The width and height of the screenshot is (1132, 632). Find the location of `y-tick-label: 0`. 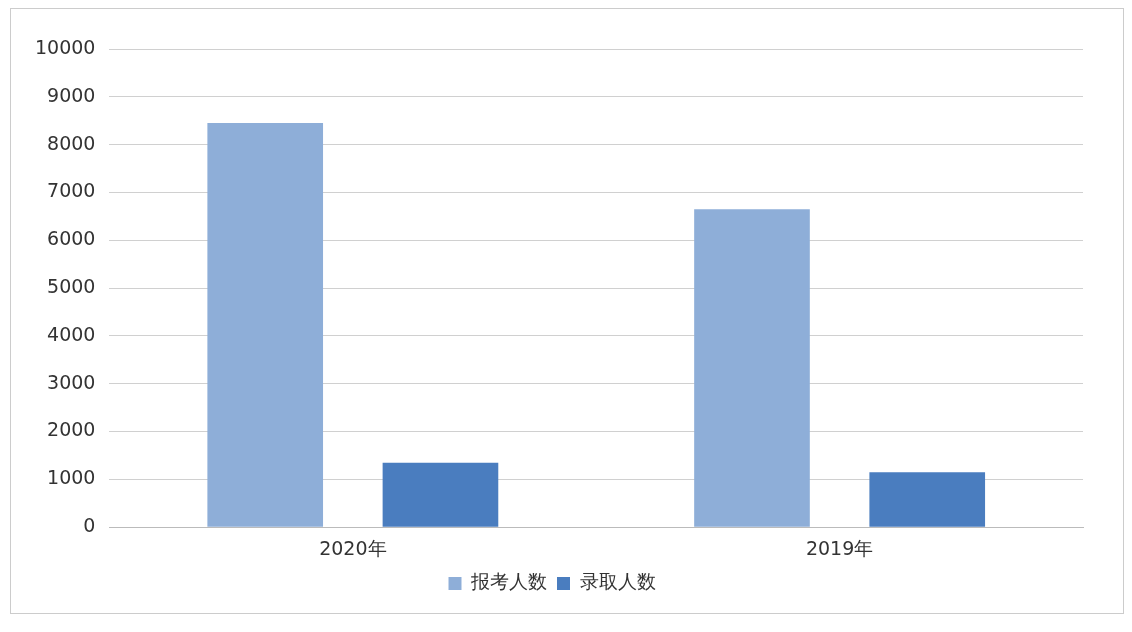

y-tick-label: 0 is located at coordinates (89, 525).